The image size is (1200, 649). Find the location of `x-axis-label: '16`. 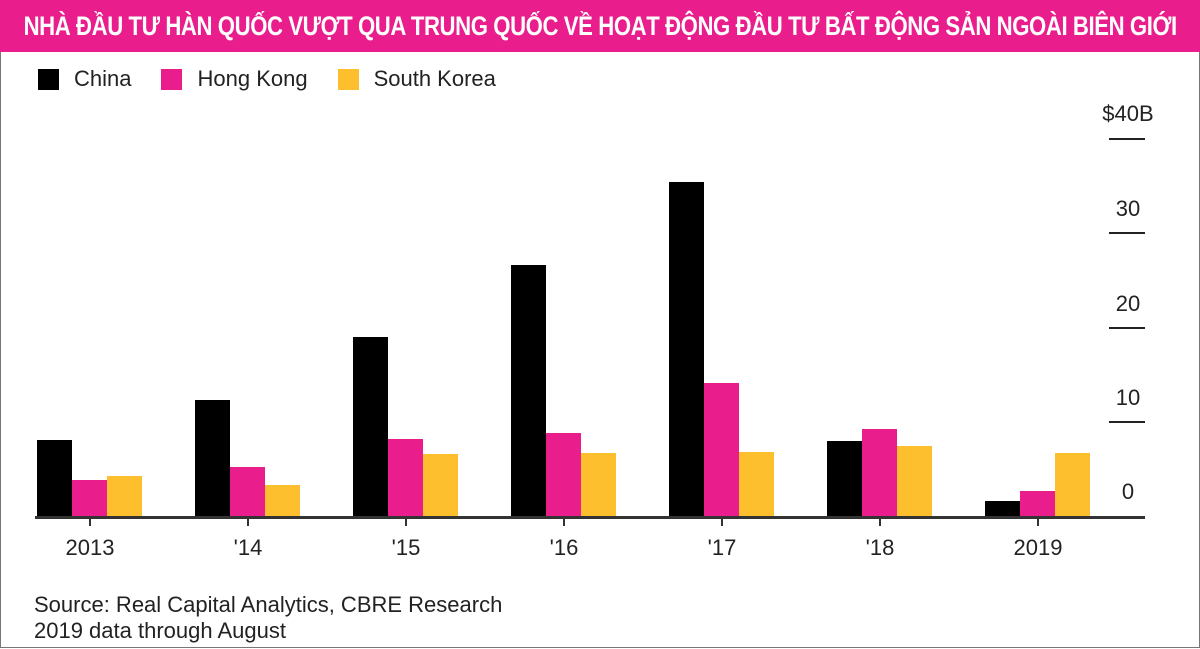

x-axis-label: '16 is located at coordinates (564, 547).